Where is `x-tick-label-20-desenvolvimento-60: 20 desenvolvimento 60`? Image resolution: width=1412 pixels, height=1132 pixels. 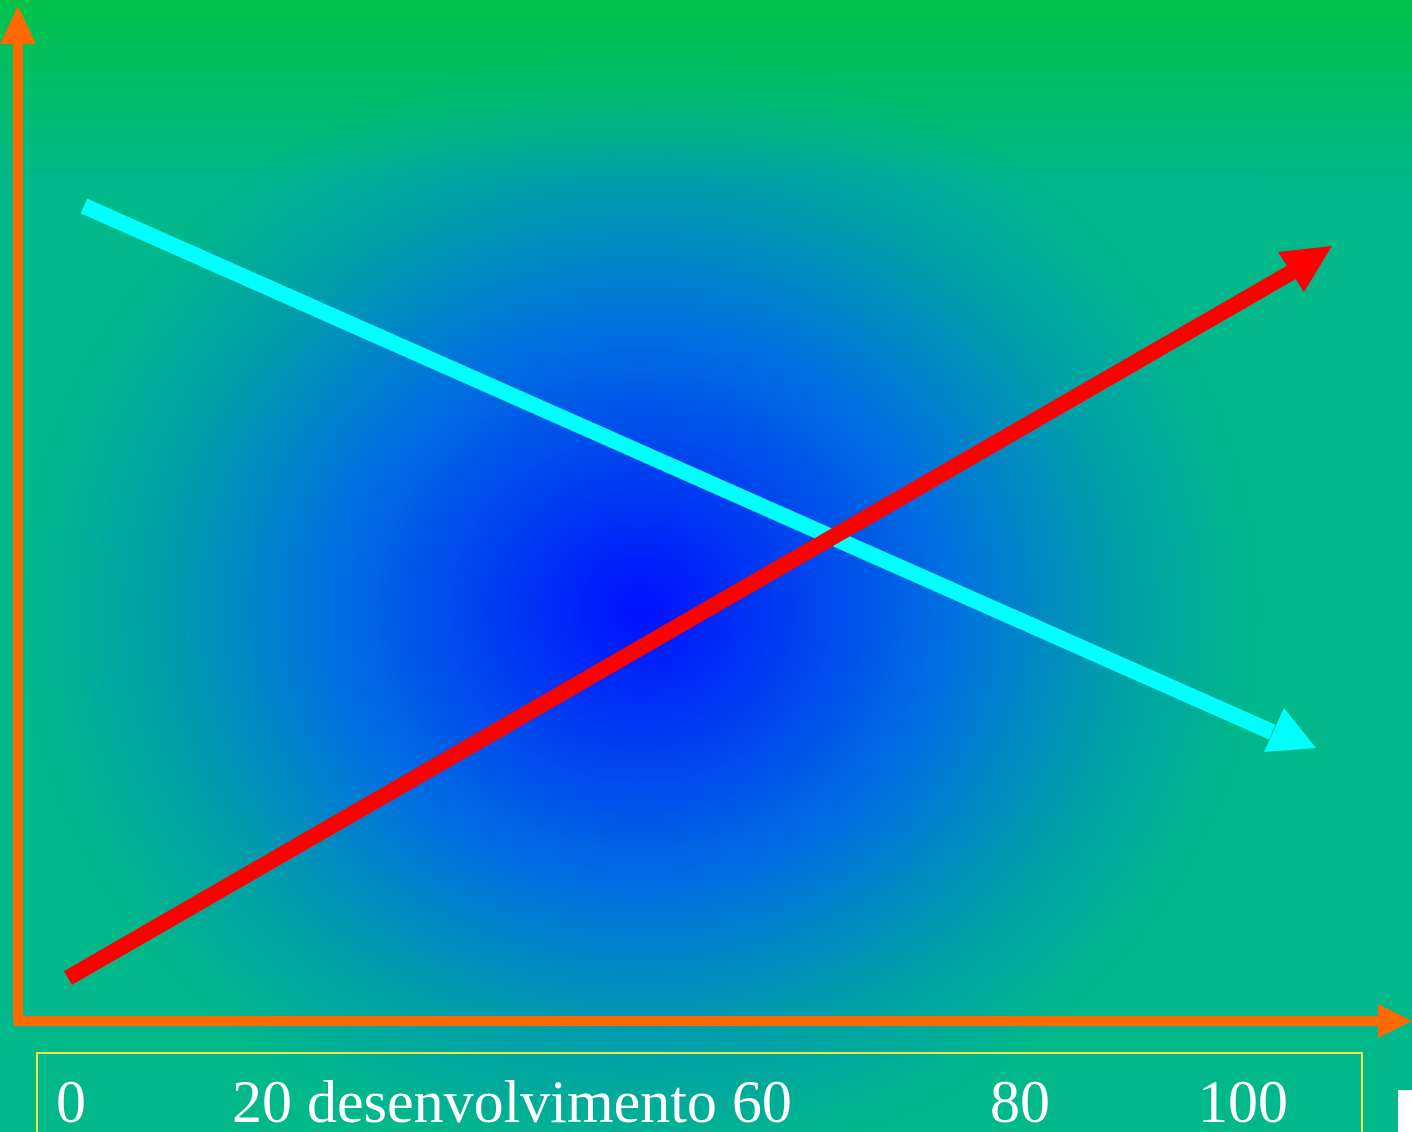
x-tick-label-20-desenvolvimento-60: 20 desenvolvimento 60 is located at coordinates (512, 1100).